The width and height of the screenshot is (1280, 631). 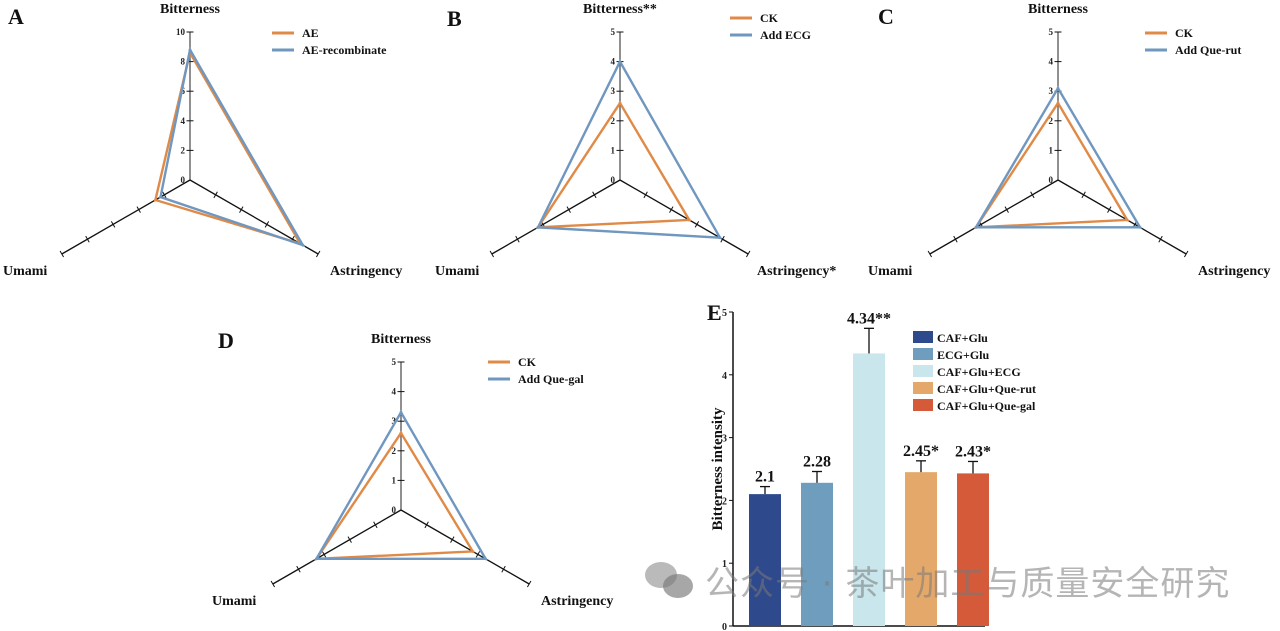 What do you see at coordinates (724, 313) in the screenshot?
I see `y-tick-label: 5` at bounding box center [724, 313].